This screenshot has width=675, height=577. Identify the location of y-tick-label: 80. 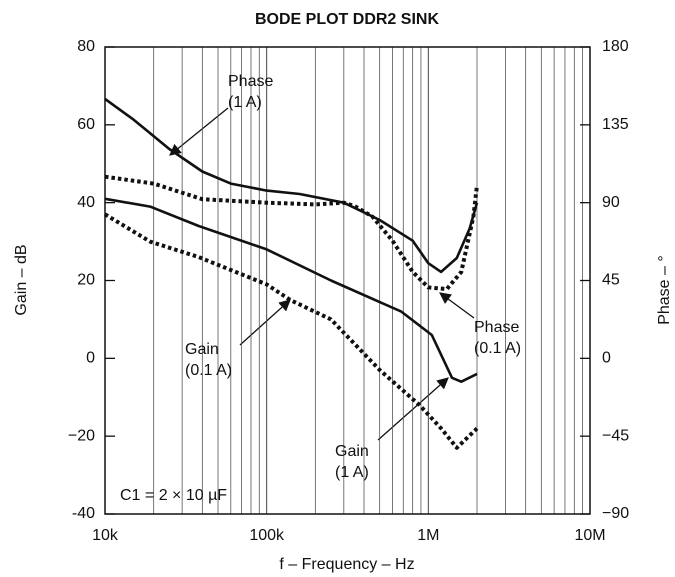
(86, 46).